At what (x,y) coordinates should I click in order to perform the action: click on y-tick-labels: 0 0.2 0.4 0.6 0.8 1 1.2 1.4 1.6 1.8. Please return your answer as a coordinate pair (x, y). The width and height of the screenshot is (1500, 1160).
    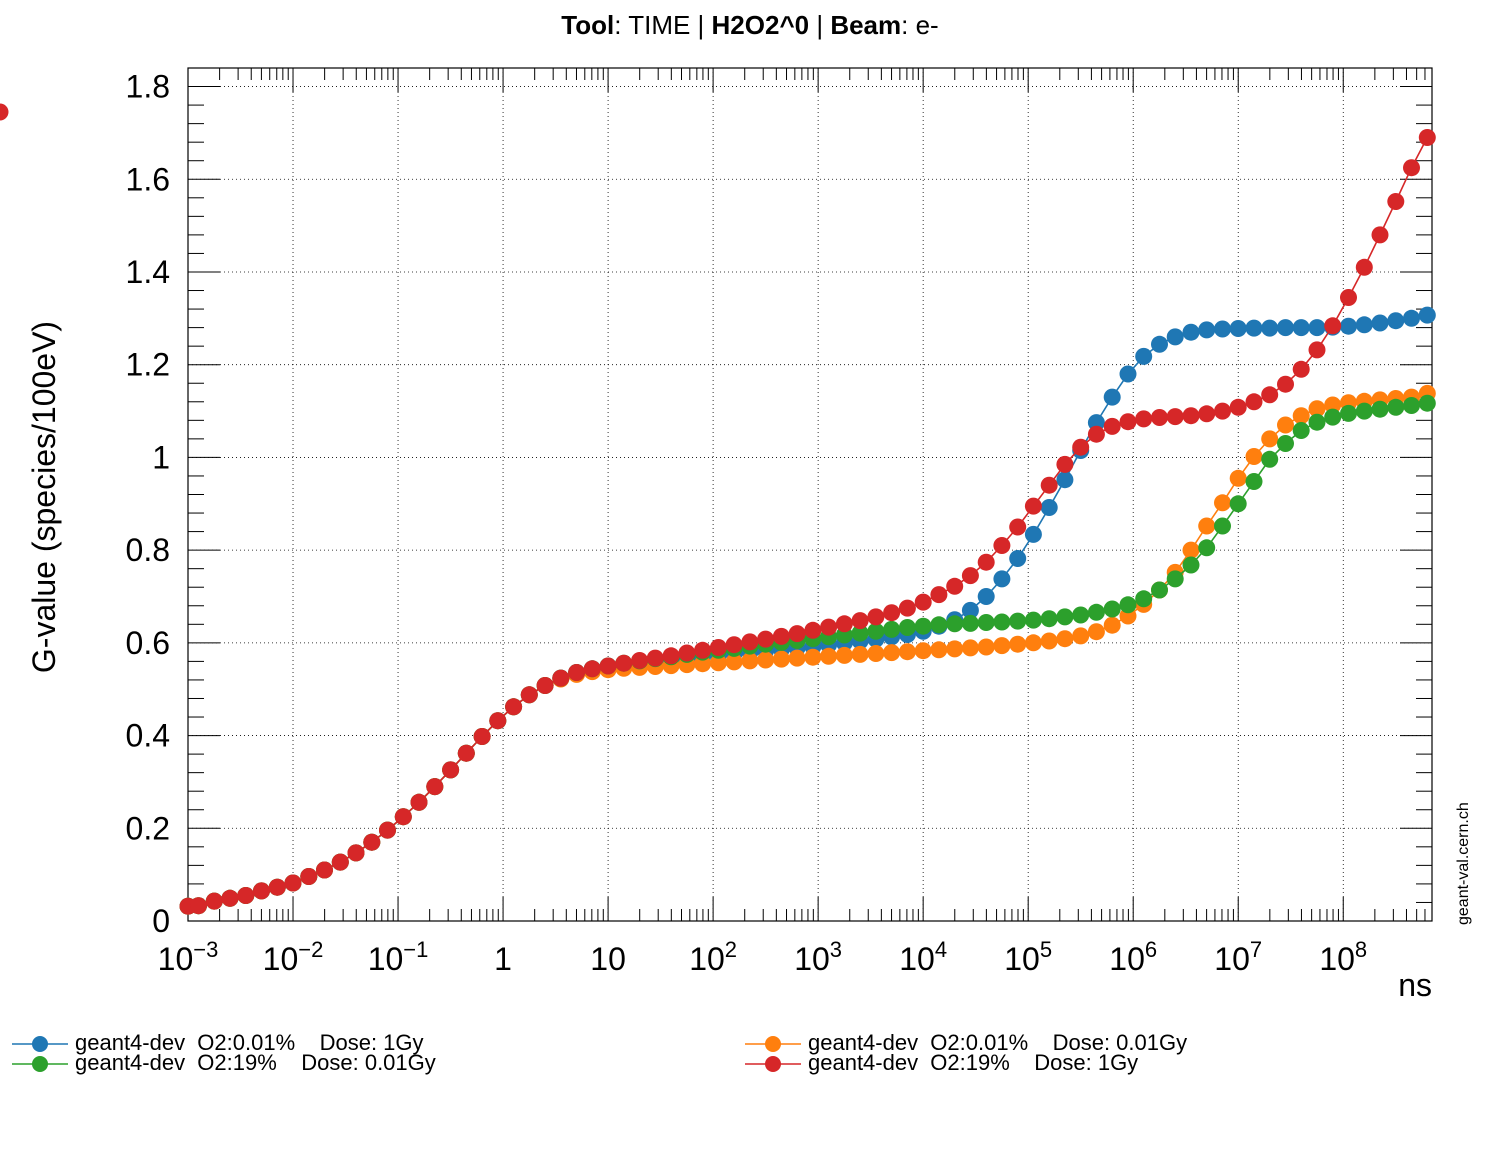
    Looking at the image, I should click on (148, 504).